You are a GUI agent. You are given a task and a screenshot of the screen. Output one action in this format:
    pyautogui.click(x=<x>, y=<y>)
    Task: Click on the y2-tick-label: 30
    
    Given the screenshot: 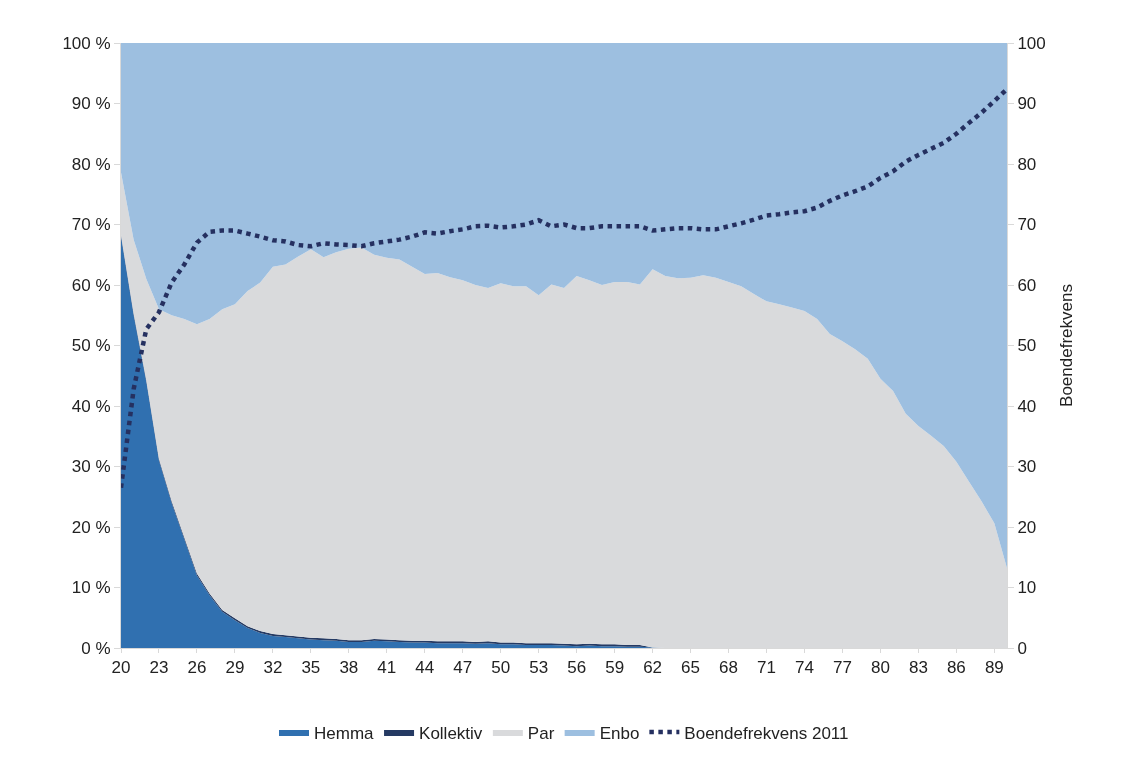 What is the action you would take?
    pyautogui.click(x=1027, y=467)
    